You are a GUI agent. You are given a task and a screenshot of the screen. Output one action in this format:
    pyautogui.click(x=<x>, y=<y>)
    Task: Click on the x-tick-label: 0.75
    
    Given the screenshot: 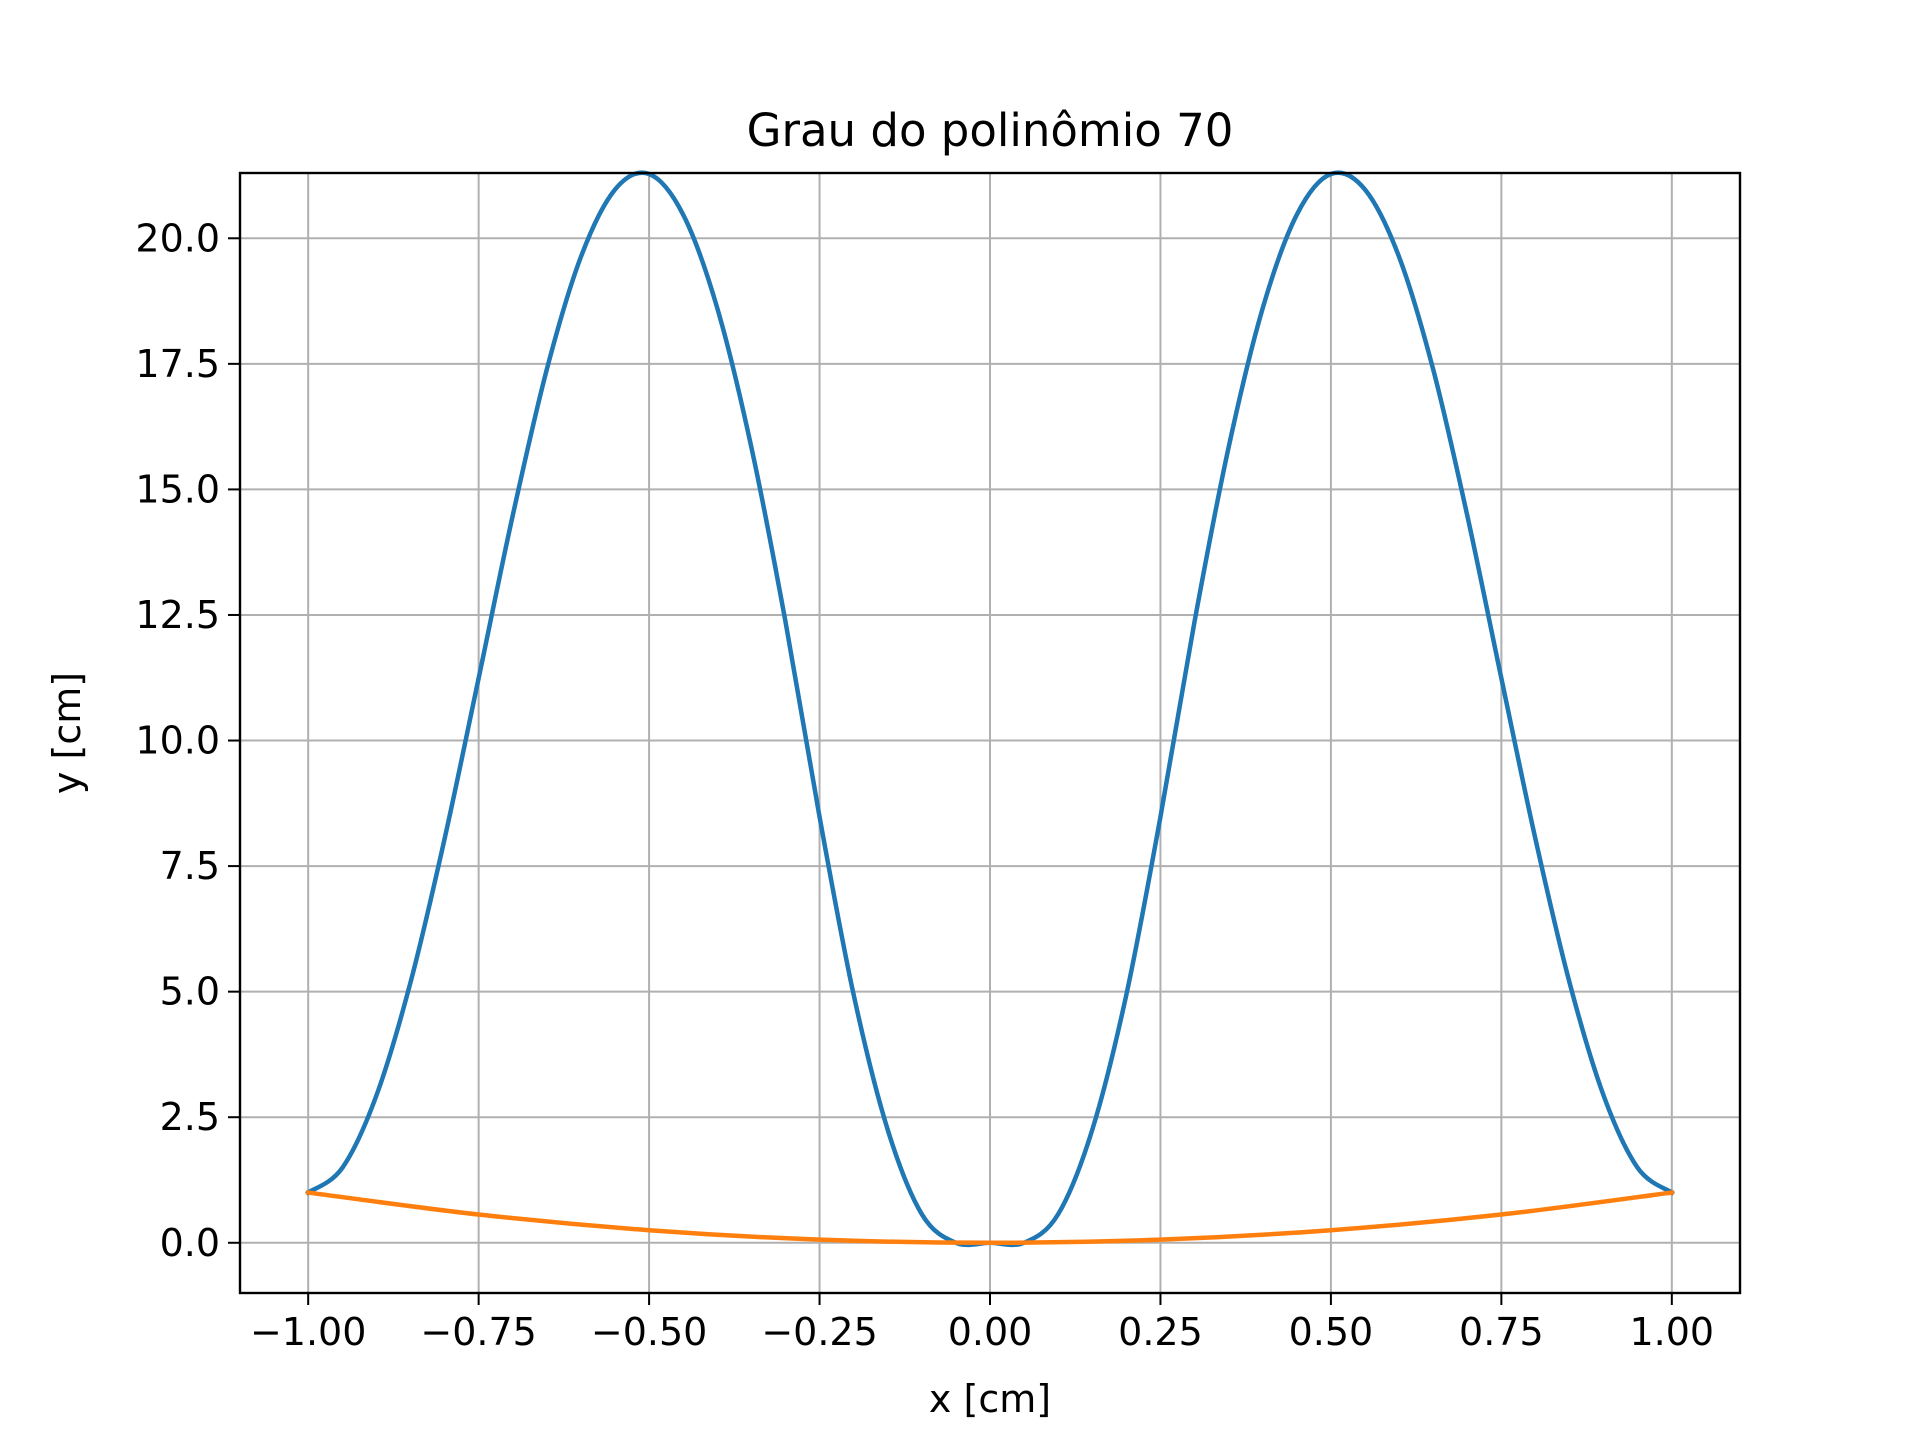 What is the action you would take?
    pyautogui.click(x=1501, y=1332)
    